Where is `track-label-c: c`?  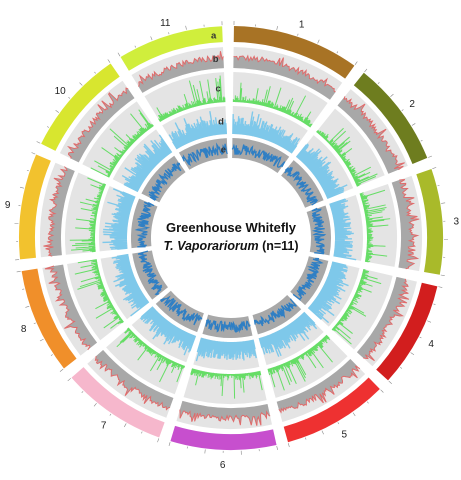 track-label-c: c is located at coordinates (218, 89).